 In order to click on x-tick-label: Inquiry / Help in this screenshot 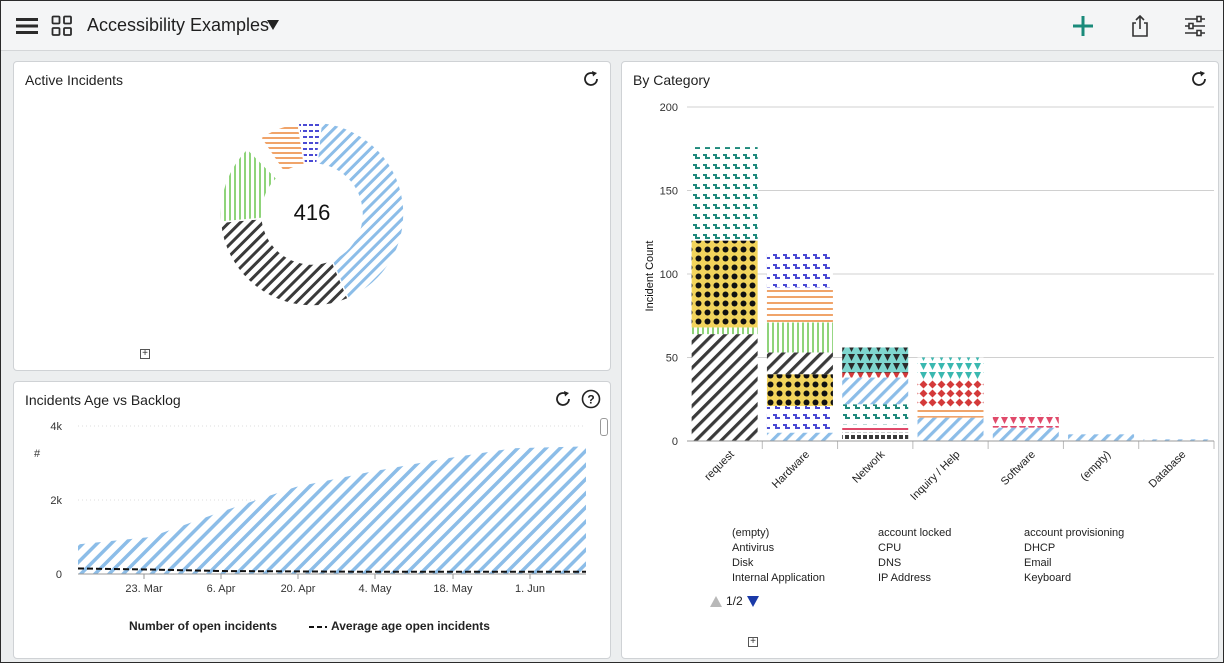, I will do `click(935, 476)`.